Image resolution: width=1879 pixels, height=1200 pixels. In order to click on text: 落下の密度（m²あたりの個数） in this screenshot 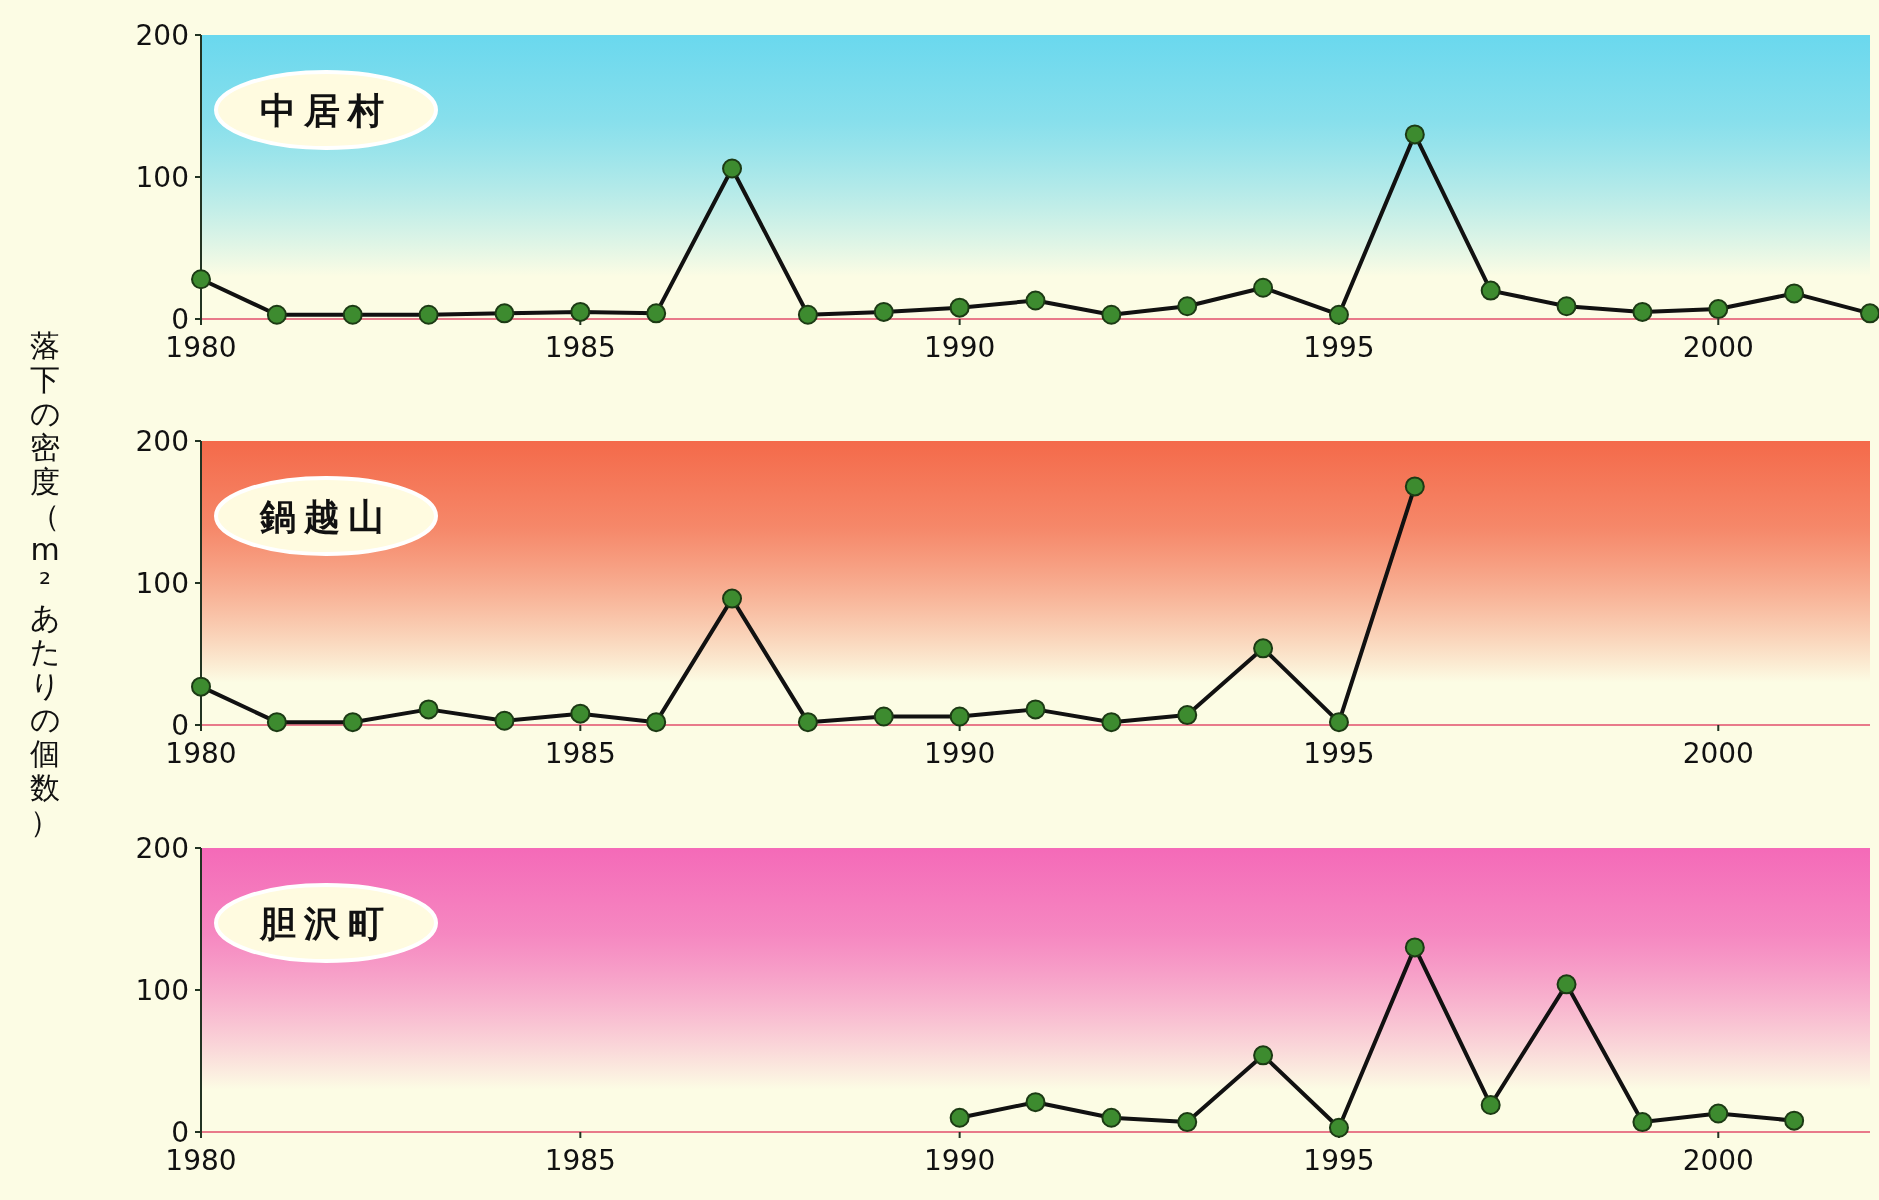, I will do `click(45, 583)`.